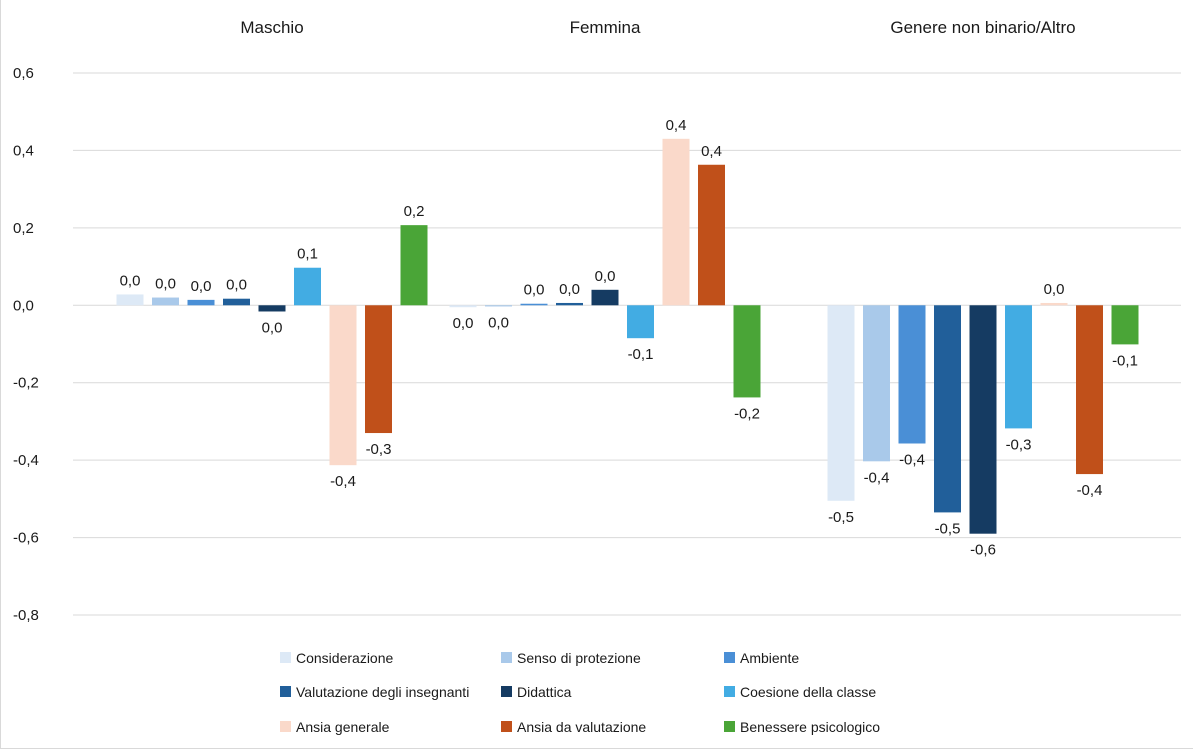  What do you see at coordinates (343, 727) in the screenshot?
I see `legend-label: Ansia generale` at bounding box center [343, 727].